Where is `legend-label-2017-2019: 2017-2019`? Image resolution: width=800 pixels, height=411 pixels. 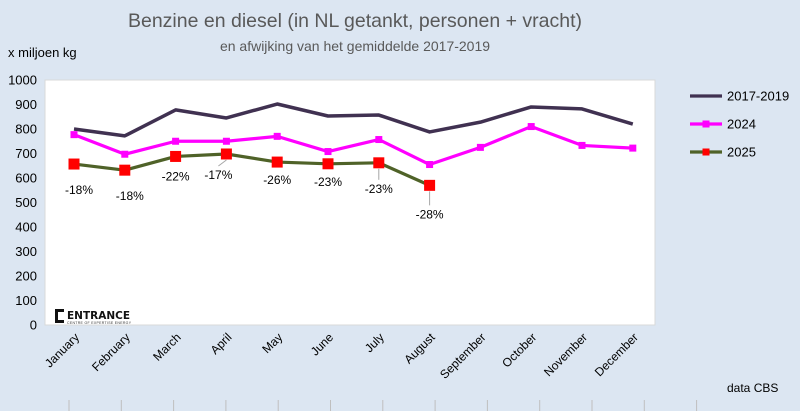 legend-label-2017-2019: 2017-2019 is located at coordinates (758, 96).